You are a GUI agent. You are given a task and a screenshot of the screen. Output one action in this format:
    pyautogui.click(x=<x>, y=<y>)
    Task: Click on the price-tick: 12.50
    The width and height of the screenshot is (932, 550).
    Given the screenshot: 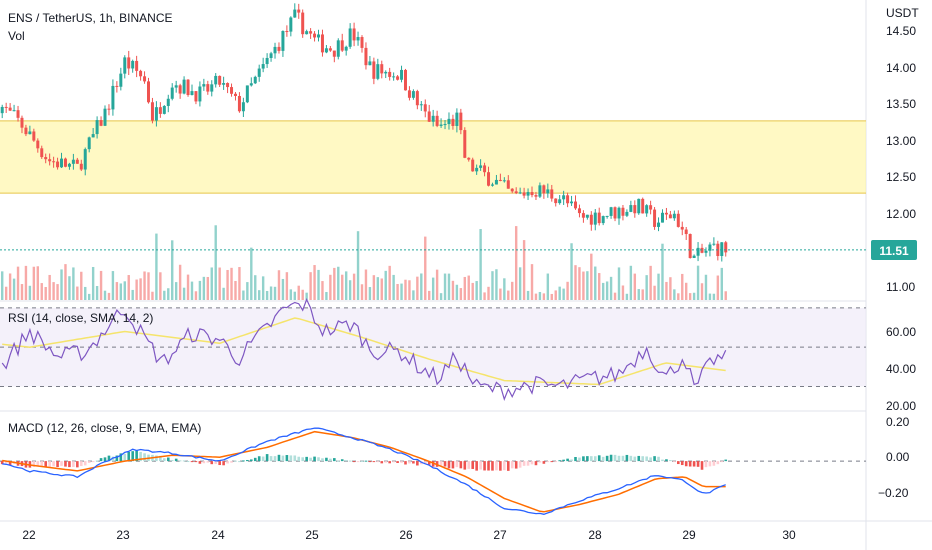 What is the action you would take?
    pyautogui.click(x=901, y=177)
    